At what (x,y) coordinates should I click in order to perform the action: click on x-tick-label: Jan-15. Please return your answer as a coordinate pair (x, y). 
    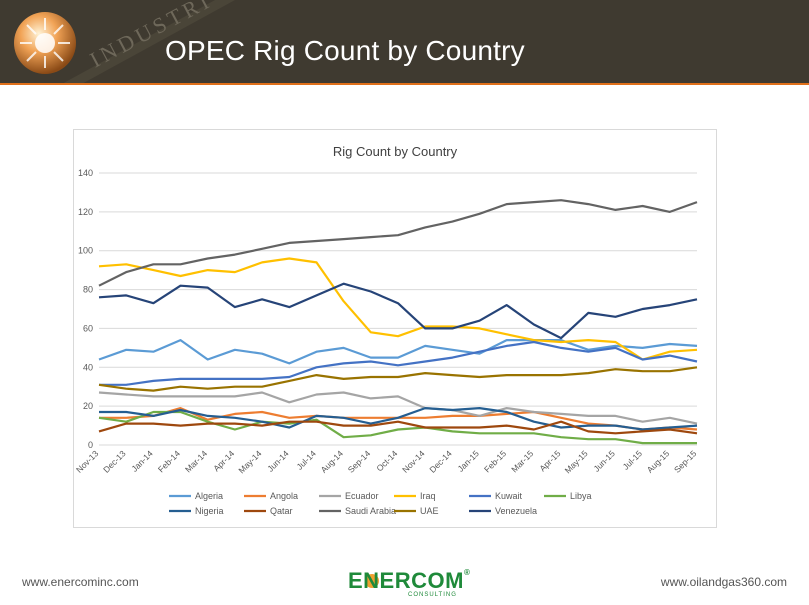
    Looking at the image, I should click on (469, 461).